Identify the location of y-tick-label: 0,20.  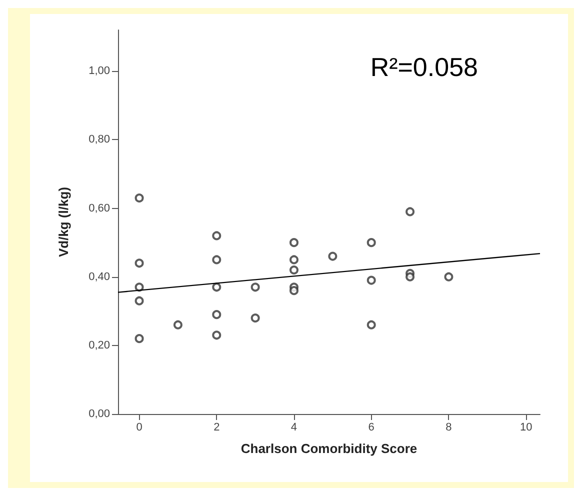
(99, 345).